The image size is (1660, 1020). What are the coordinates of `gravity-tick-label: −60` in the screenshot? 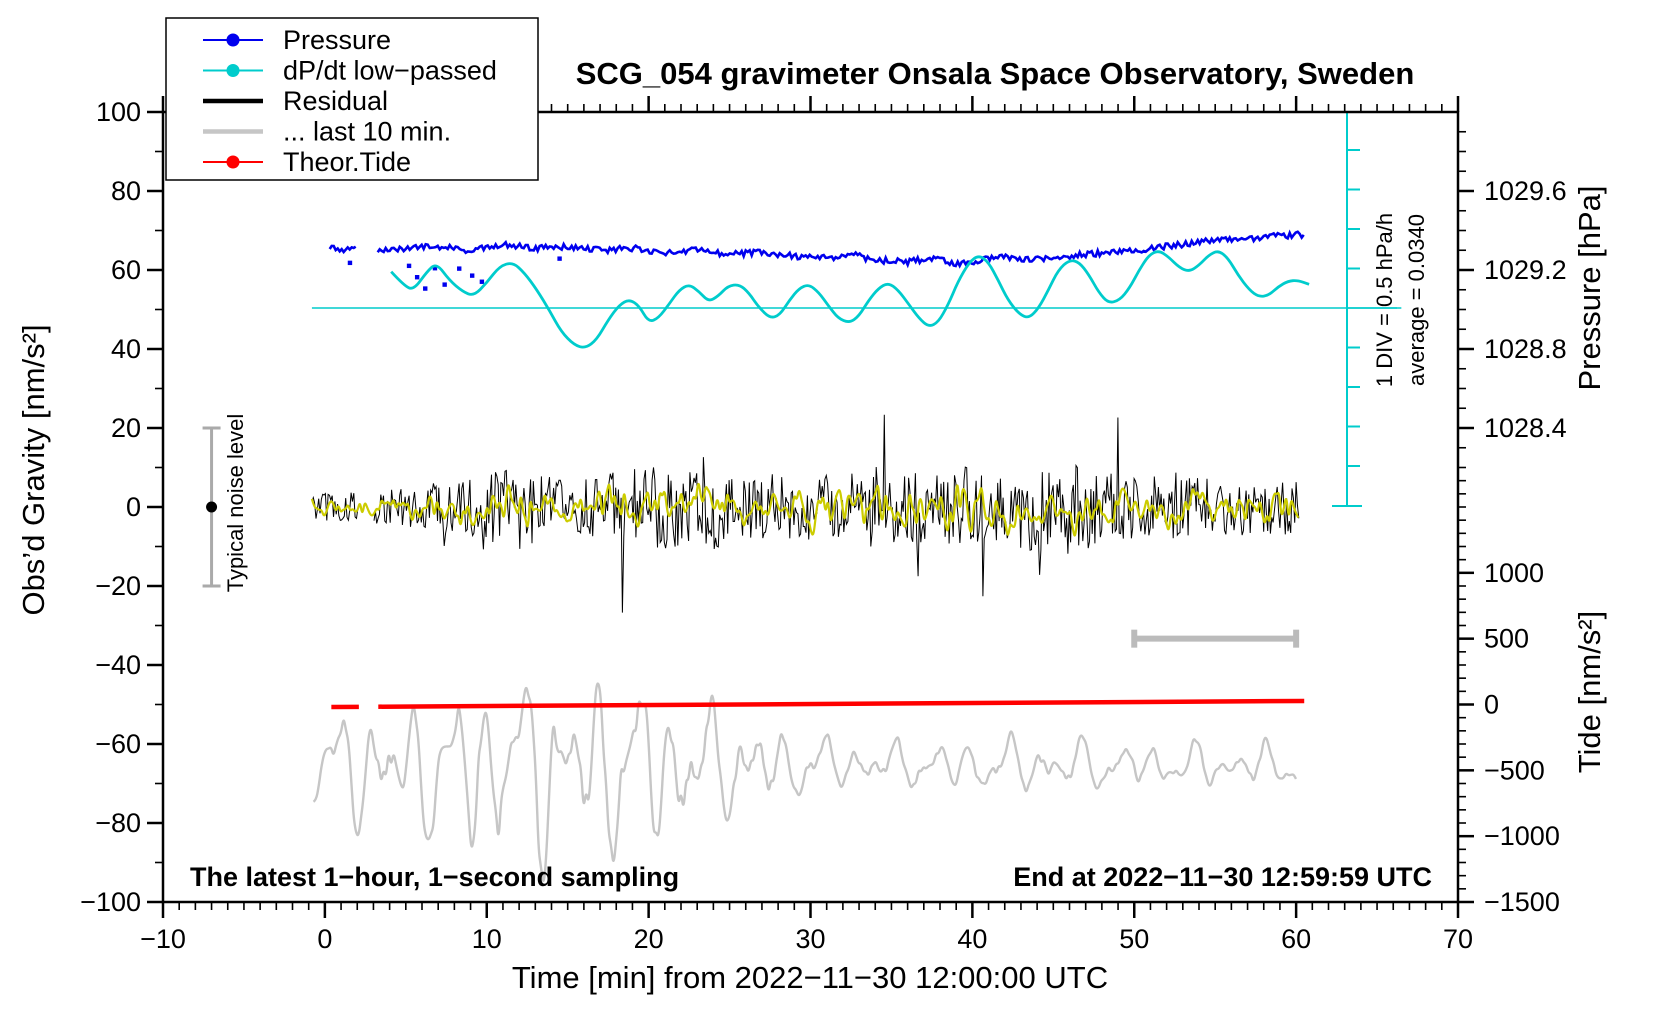 It's located at (118, 744).